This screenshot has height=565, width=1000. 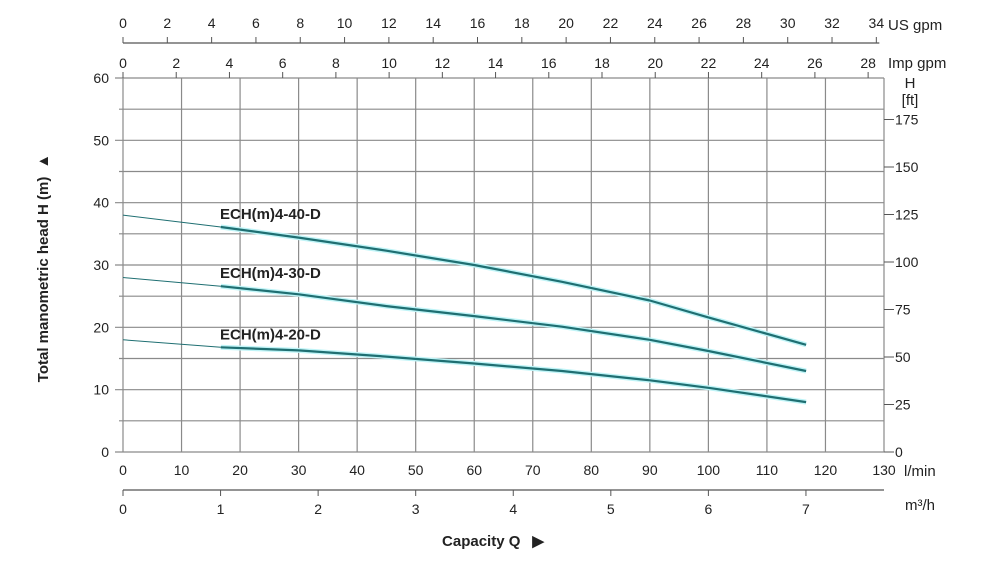 I want to click on ft-tick-label: 25, so click(x=903, y=405).